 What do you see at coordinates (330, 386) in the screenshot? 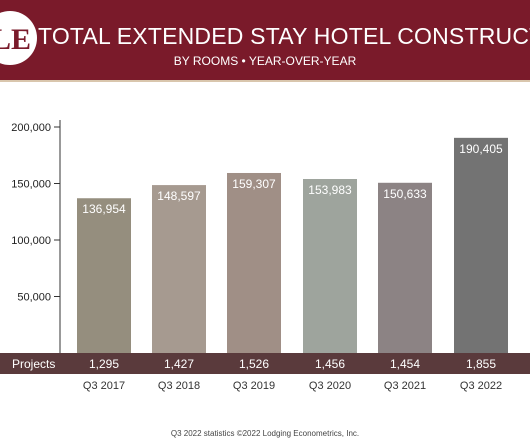
I see `x-tick-label: Q3 2020` at bounding box center [330, 386].